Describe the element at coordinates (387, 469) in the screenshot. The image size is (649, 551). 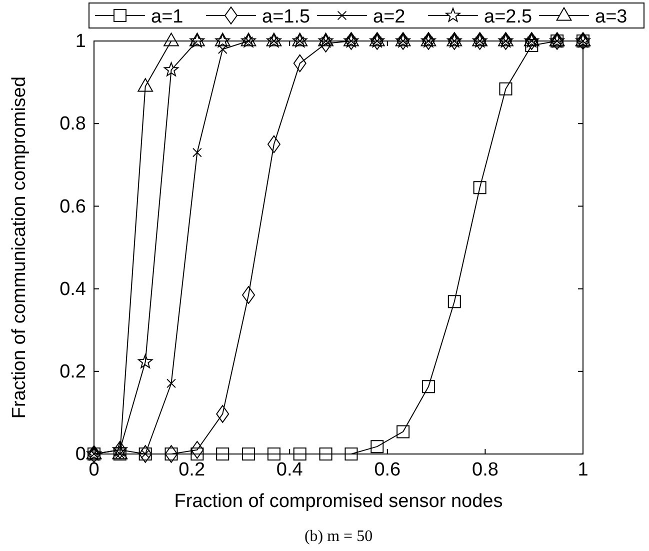
I see `x-tick-label: 0.6` at that location.